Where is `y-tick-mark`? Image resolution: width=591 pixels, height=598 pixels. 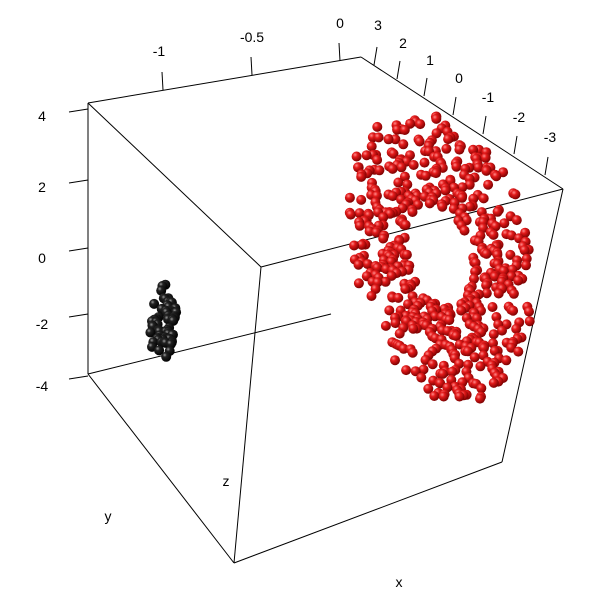 y-tick-mark is located at coordinates (162, 81).